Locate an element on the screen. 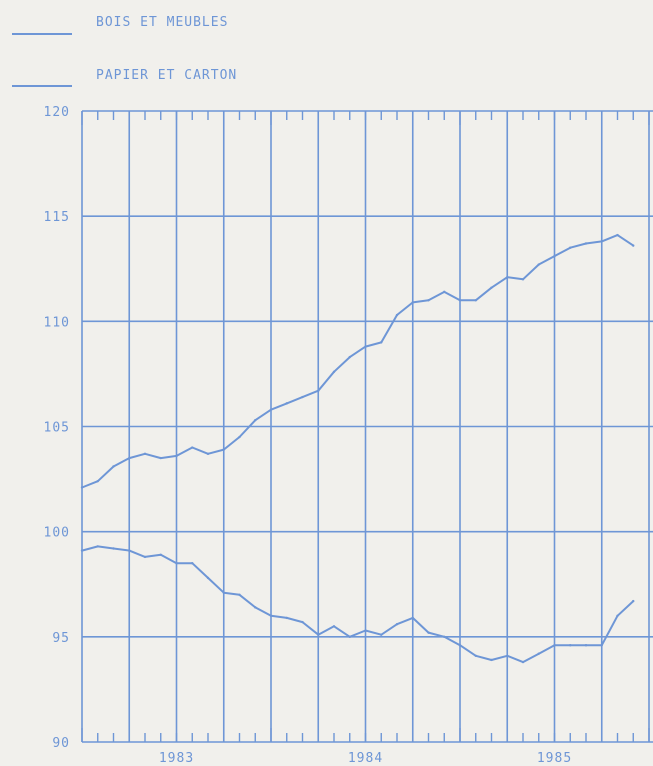  x-year-label-1984: 1984 is located at coordinates (365, 758).